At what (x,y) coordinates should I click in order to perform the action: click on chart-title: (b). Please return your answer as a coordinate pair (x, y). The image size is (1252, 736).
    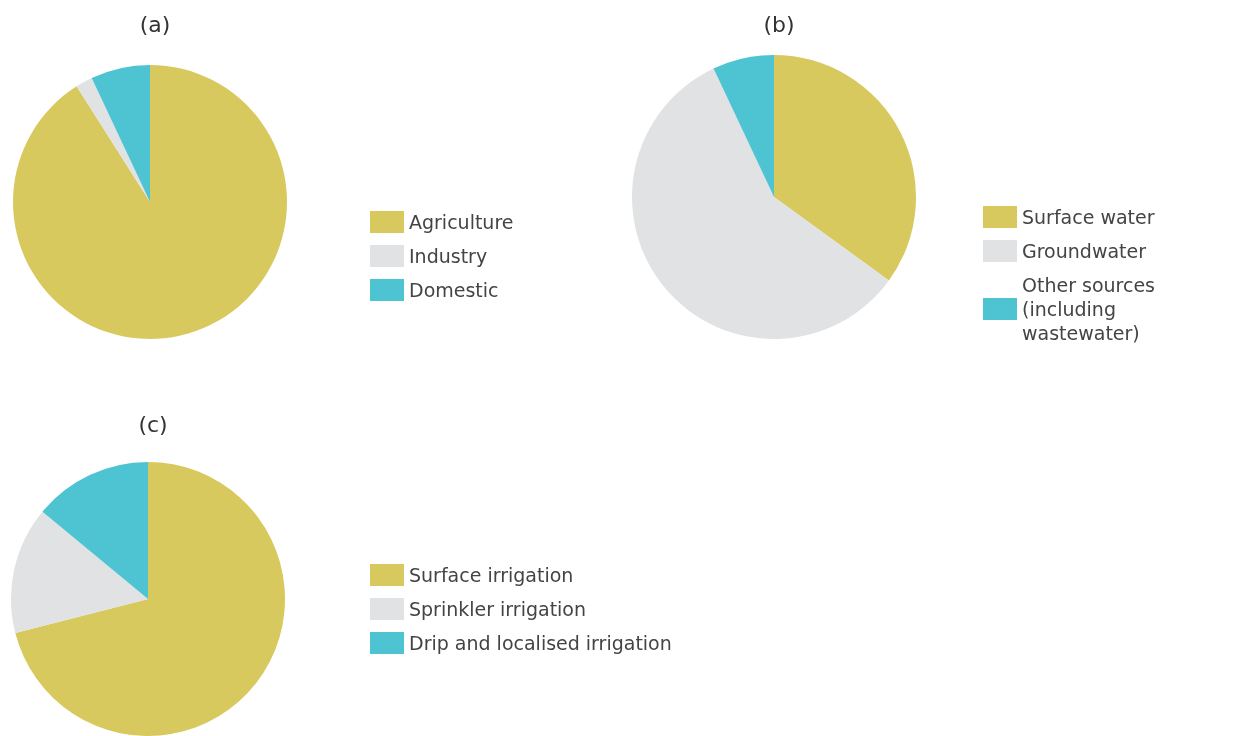
    Looking at the image, I should click on (779, 24).